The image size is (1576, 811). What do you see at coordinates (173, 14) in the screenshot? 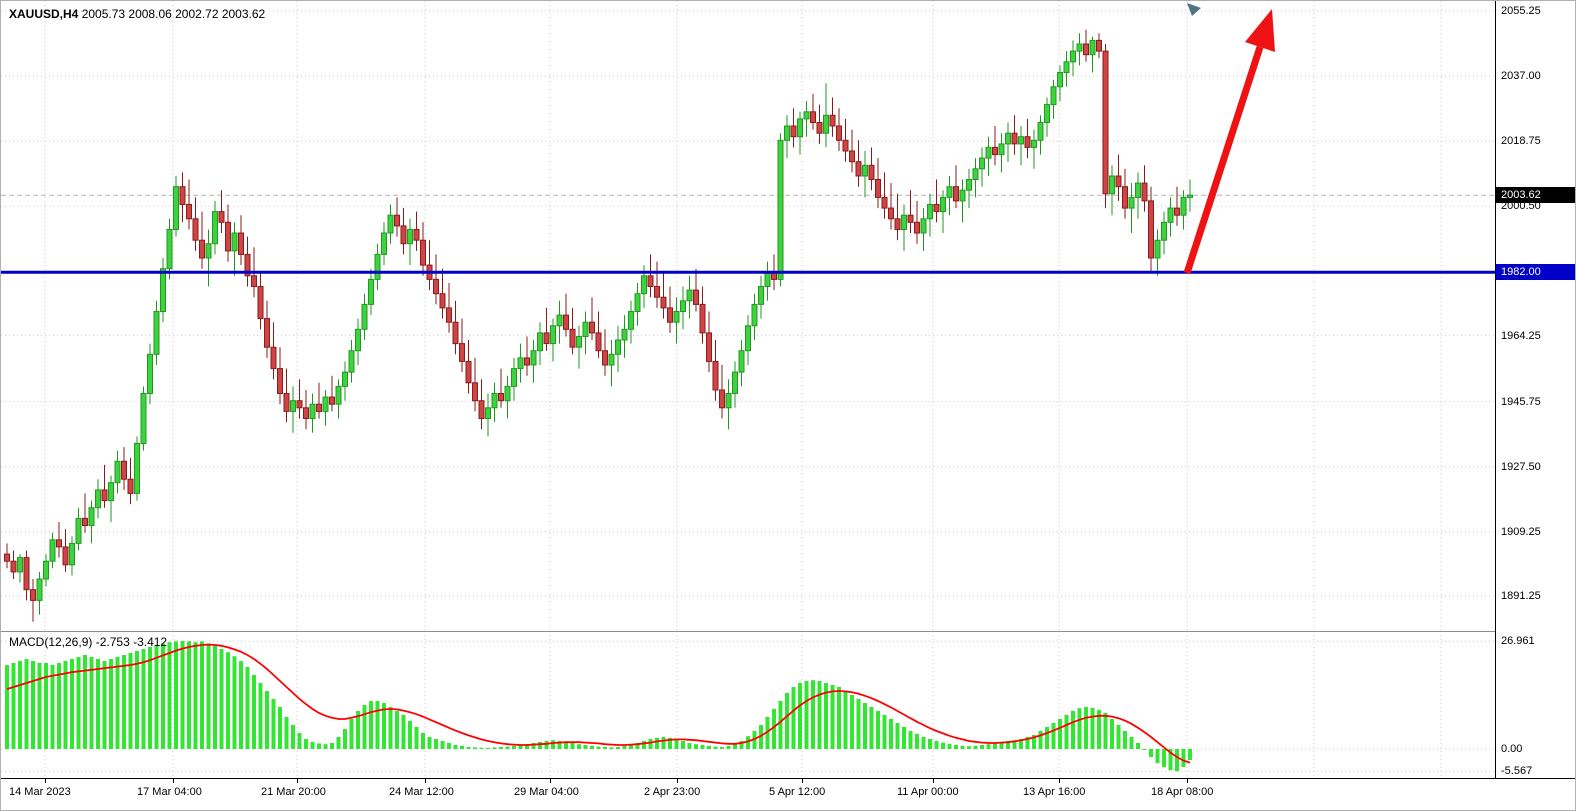
I see `ohlc-values-label: 2005.73 2008.06 2002.72 2003.62` at bounding box center [173, 14].